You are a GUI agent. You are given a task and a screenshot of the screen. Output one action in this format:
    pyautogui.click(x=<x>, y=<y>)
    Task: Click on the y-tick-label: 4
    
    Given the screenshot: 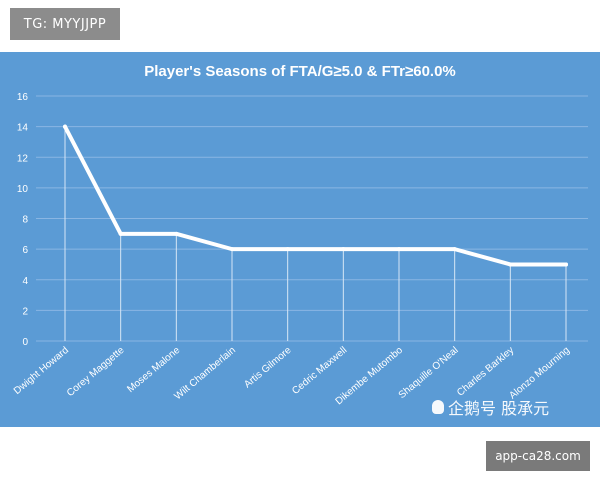 What is the action you would take?
    pyautogui.click(x=25, y=281)
    